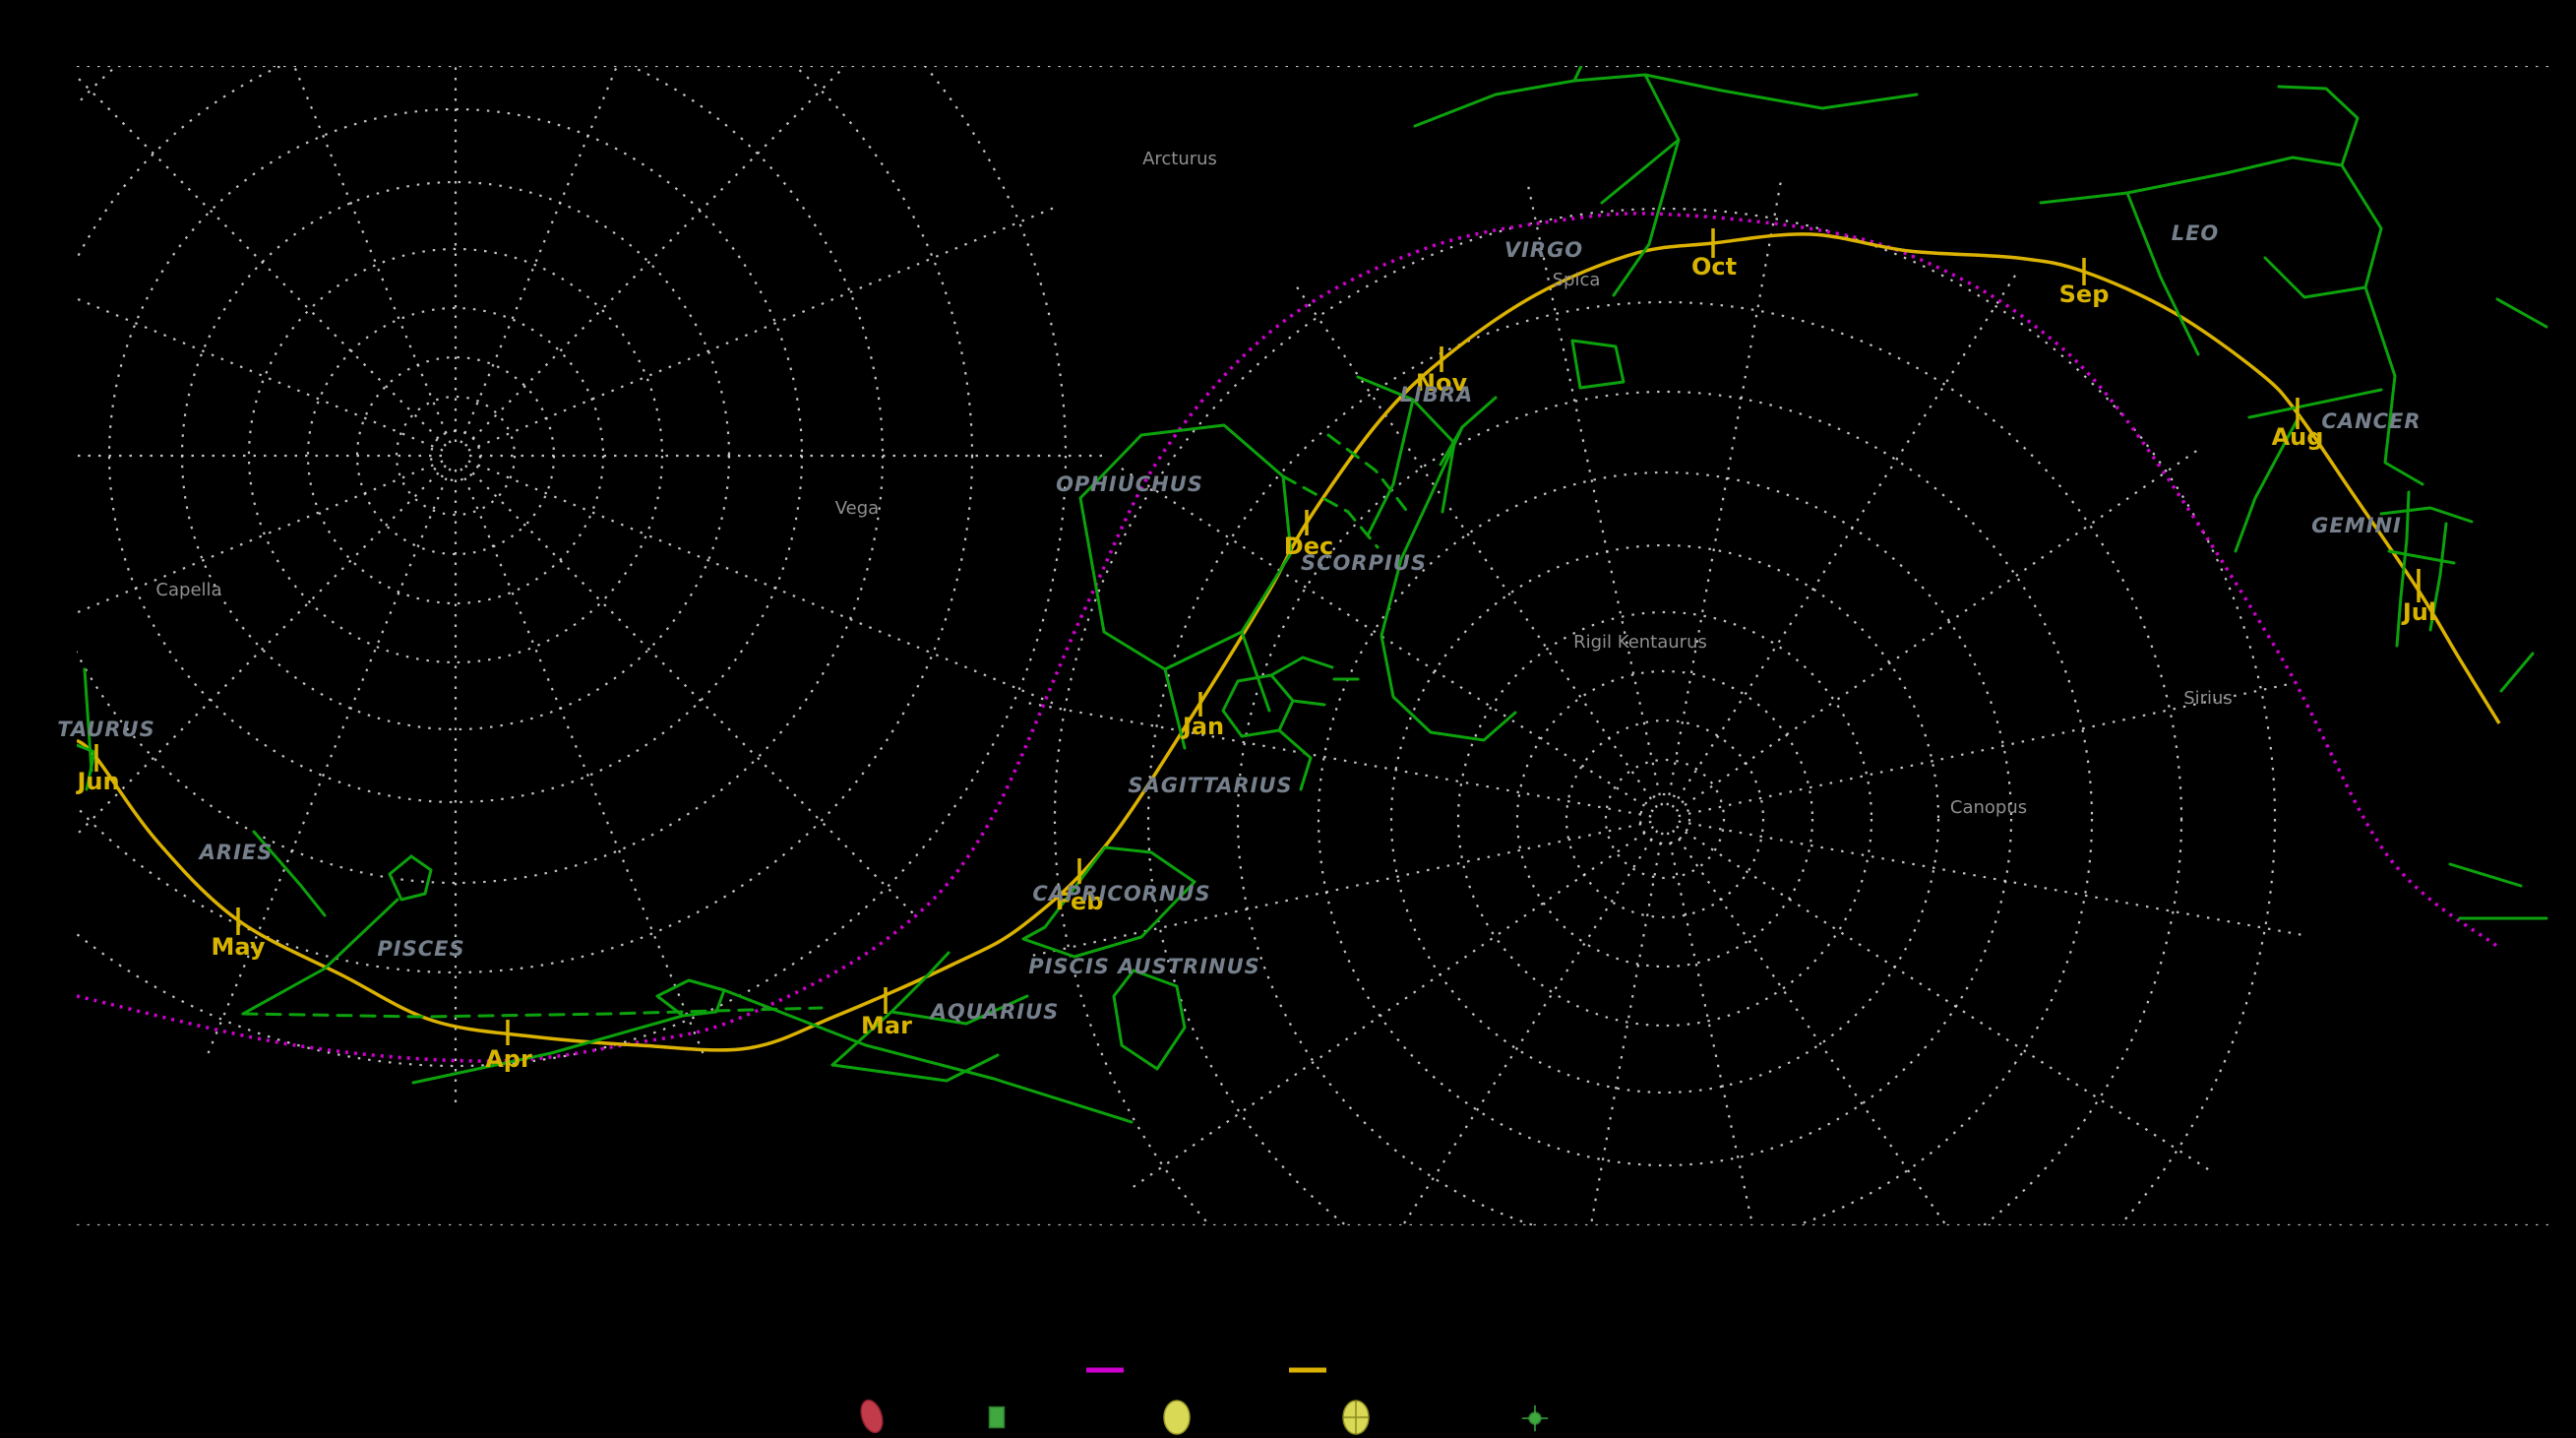  Describe the element at coordinates (320, 957) in the screenshot. I see `constellation-line-pisces-cord-b` at that location.